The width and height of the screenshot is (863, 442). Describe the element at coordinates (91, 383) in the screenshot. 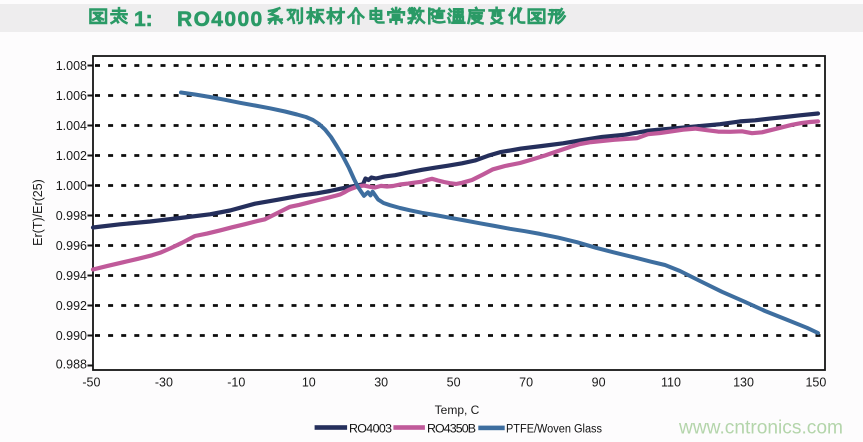

I see `svg-text: -50` at that location.